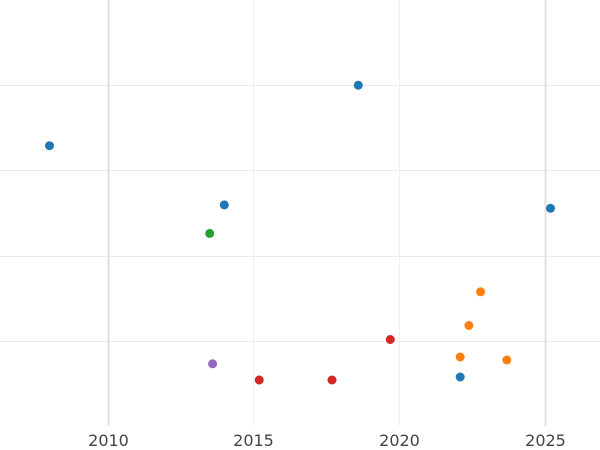  Describe the element at coordinates (399, 440) in the screenshot. I see `x-tick-label-2020: 2020` at that location.